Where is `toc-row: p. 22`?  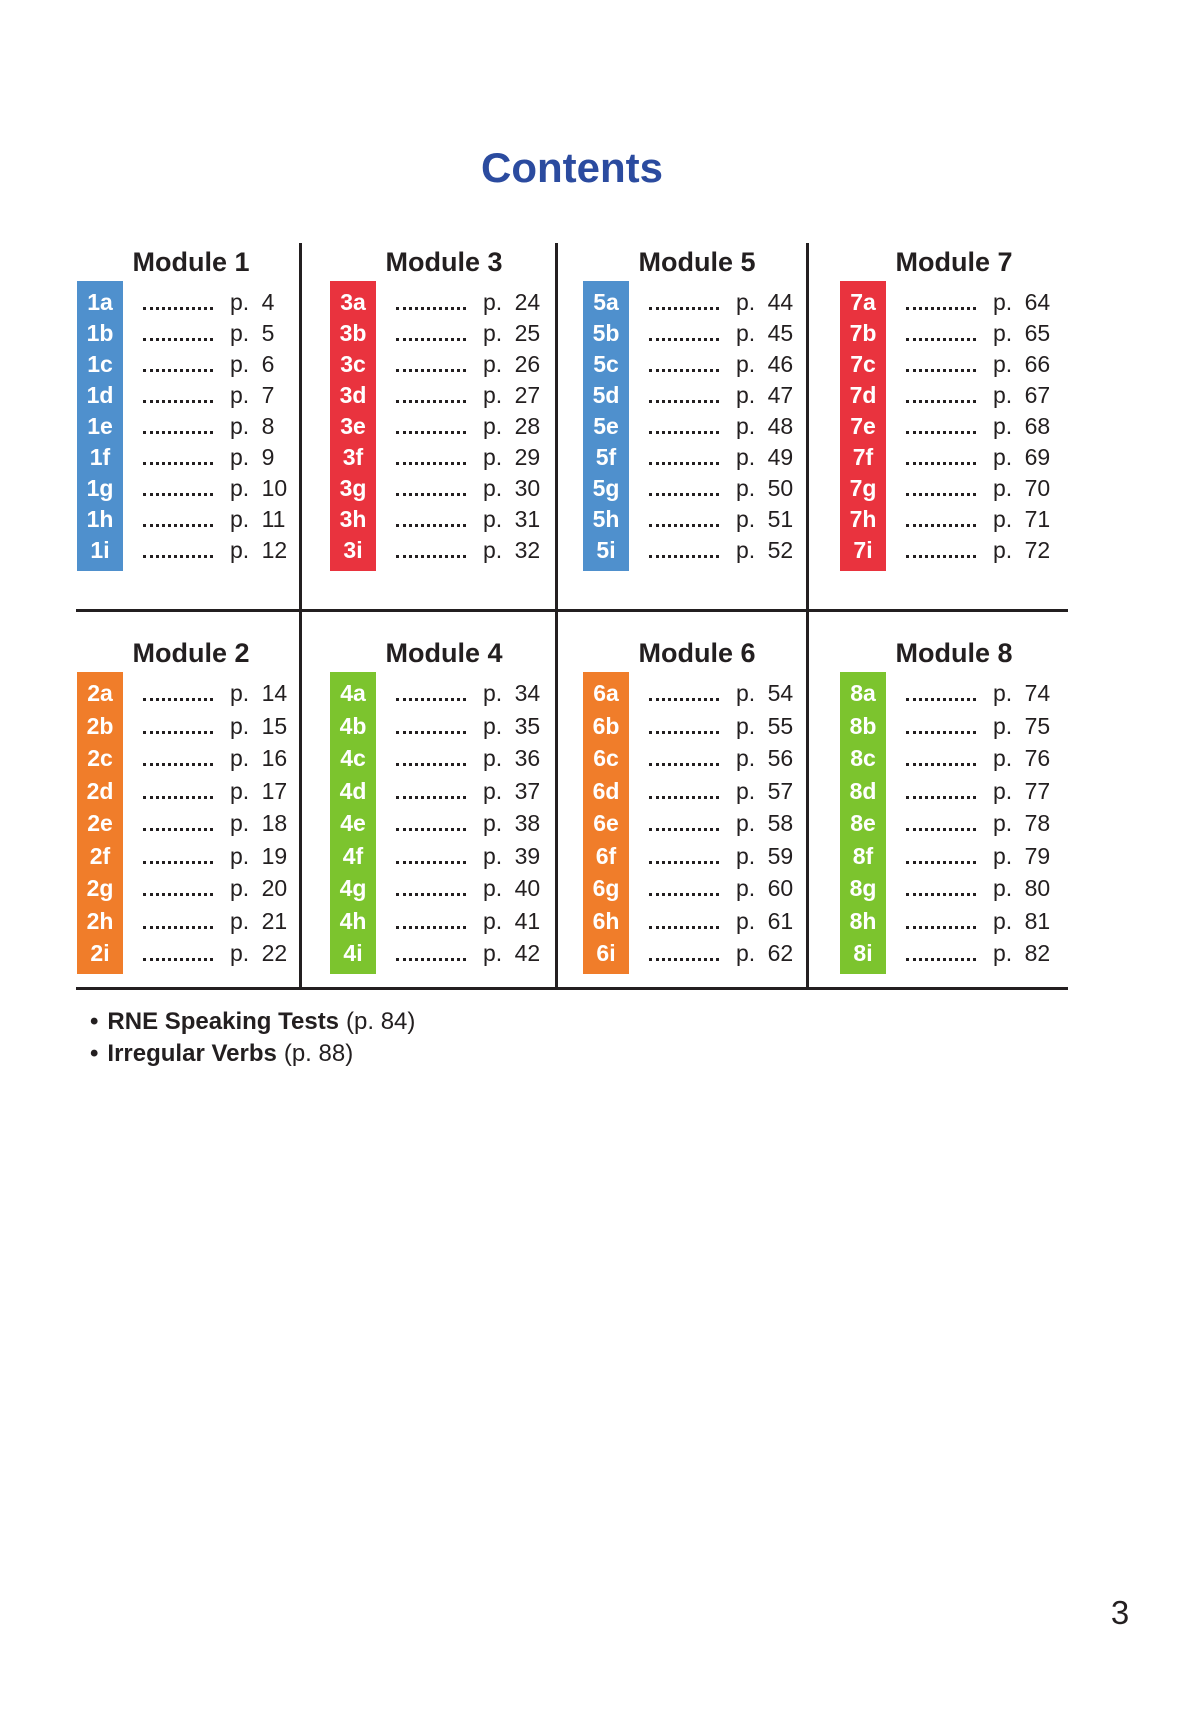 toc-row: p. 22 is located at coordinates (224, 953).